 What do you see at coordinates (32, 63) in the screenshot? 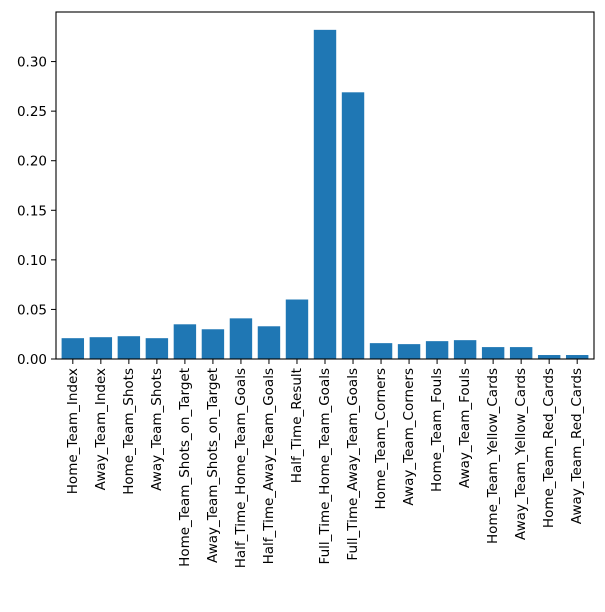
I see `y-tick-label: 0.30` at bounding box center [32, 63].